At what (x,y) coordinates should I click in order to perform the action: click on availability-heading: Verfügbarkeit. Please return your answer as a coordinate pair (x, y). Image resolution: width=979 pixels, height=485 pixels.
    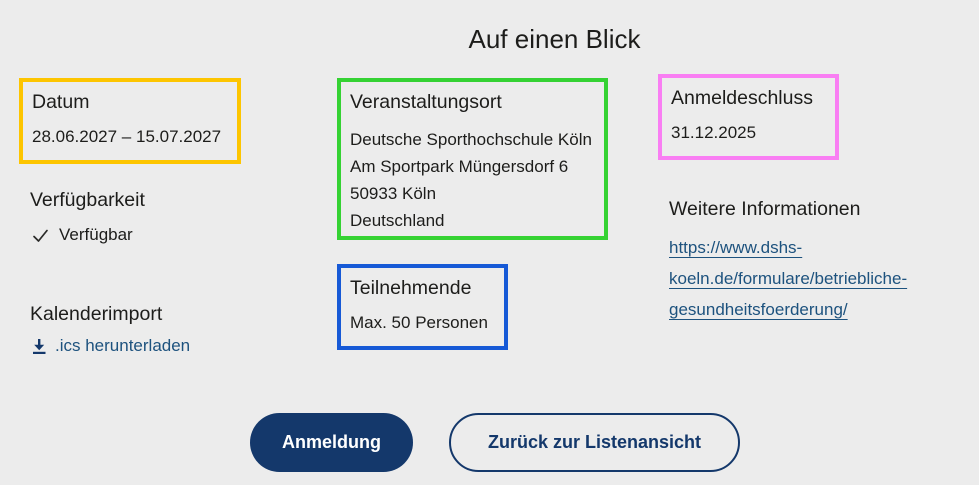
    Looking at the image, I should click on (87, 200).